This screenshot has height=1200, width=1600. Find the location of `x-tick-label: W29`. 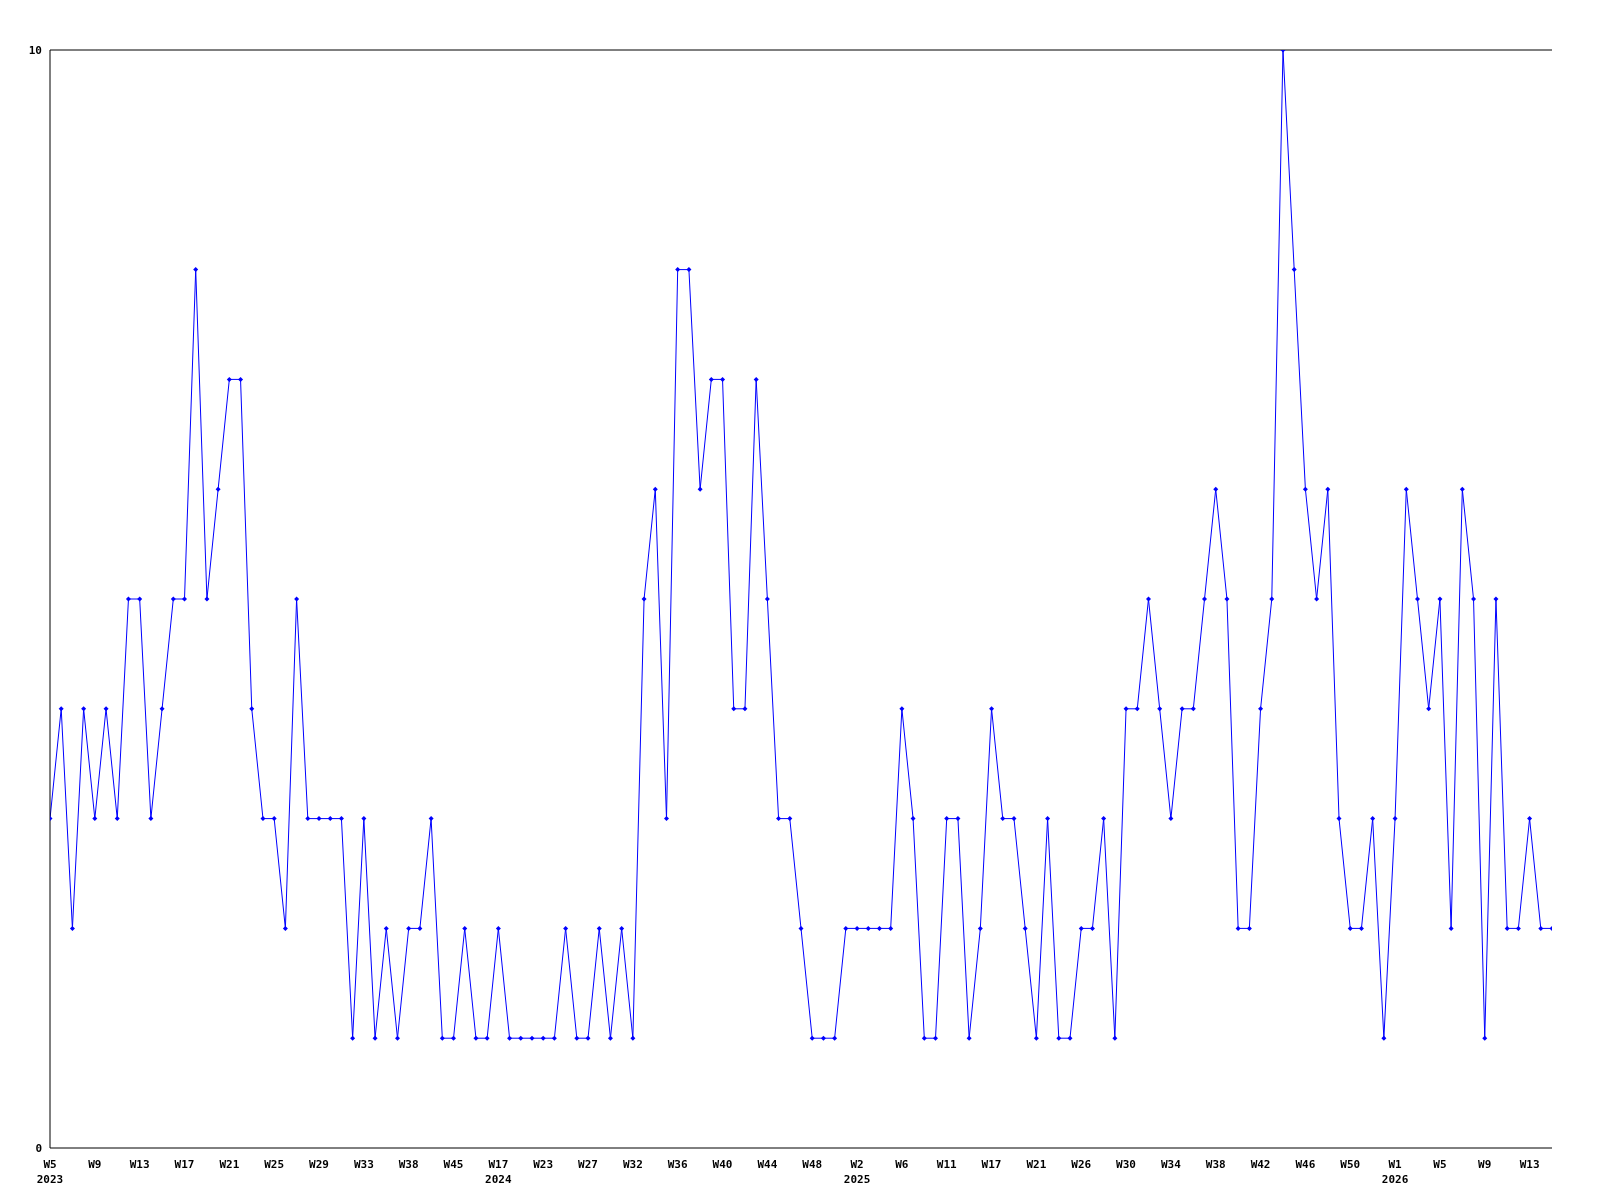

x-tick-label: W29 is located at coordinates (319, 1164).